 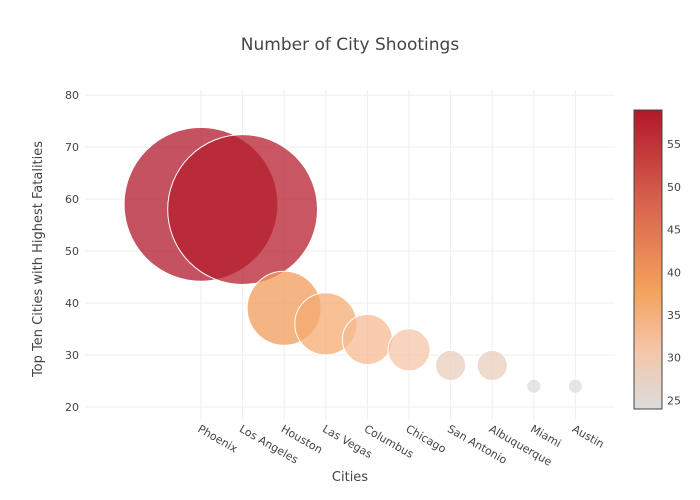 What do you see at coordinates (38, 259) in the screenshot?
I see `y-axis-title: Top Ten Cities with Highest Fatalities` at bounding box center [38, 259].